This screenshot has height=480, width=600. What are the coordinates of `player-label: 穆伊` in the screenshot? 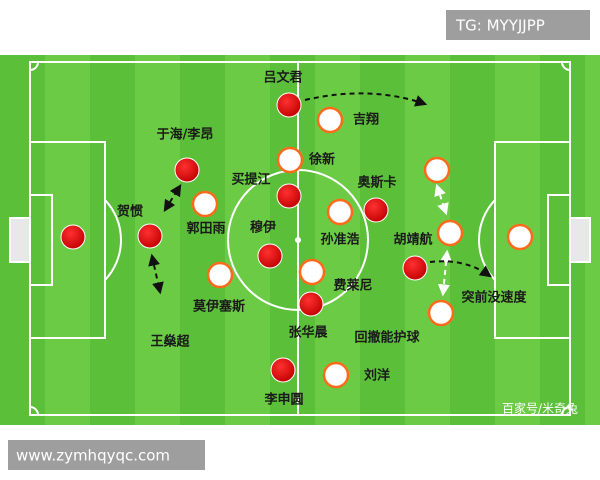 It's located at (263, 228).